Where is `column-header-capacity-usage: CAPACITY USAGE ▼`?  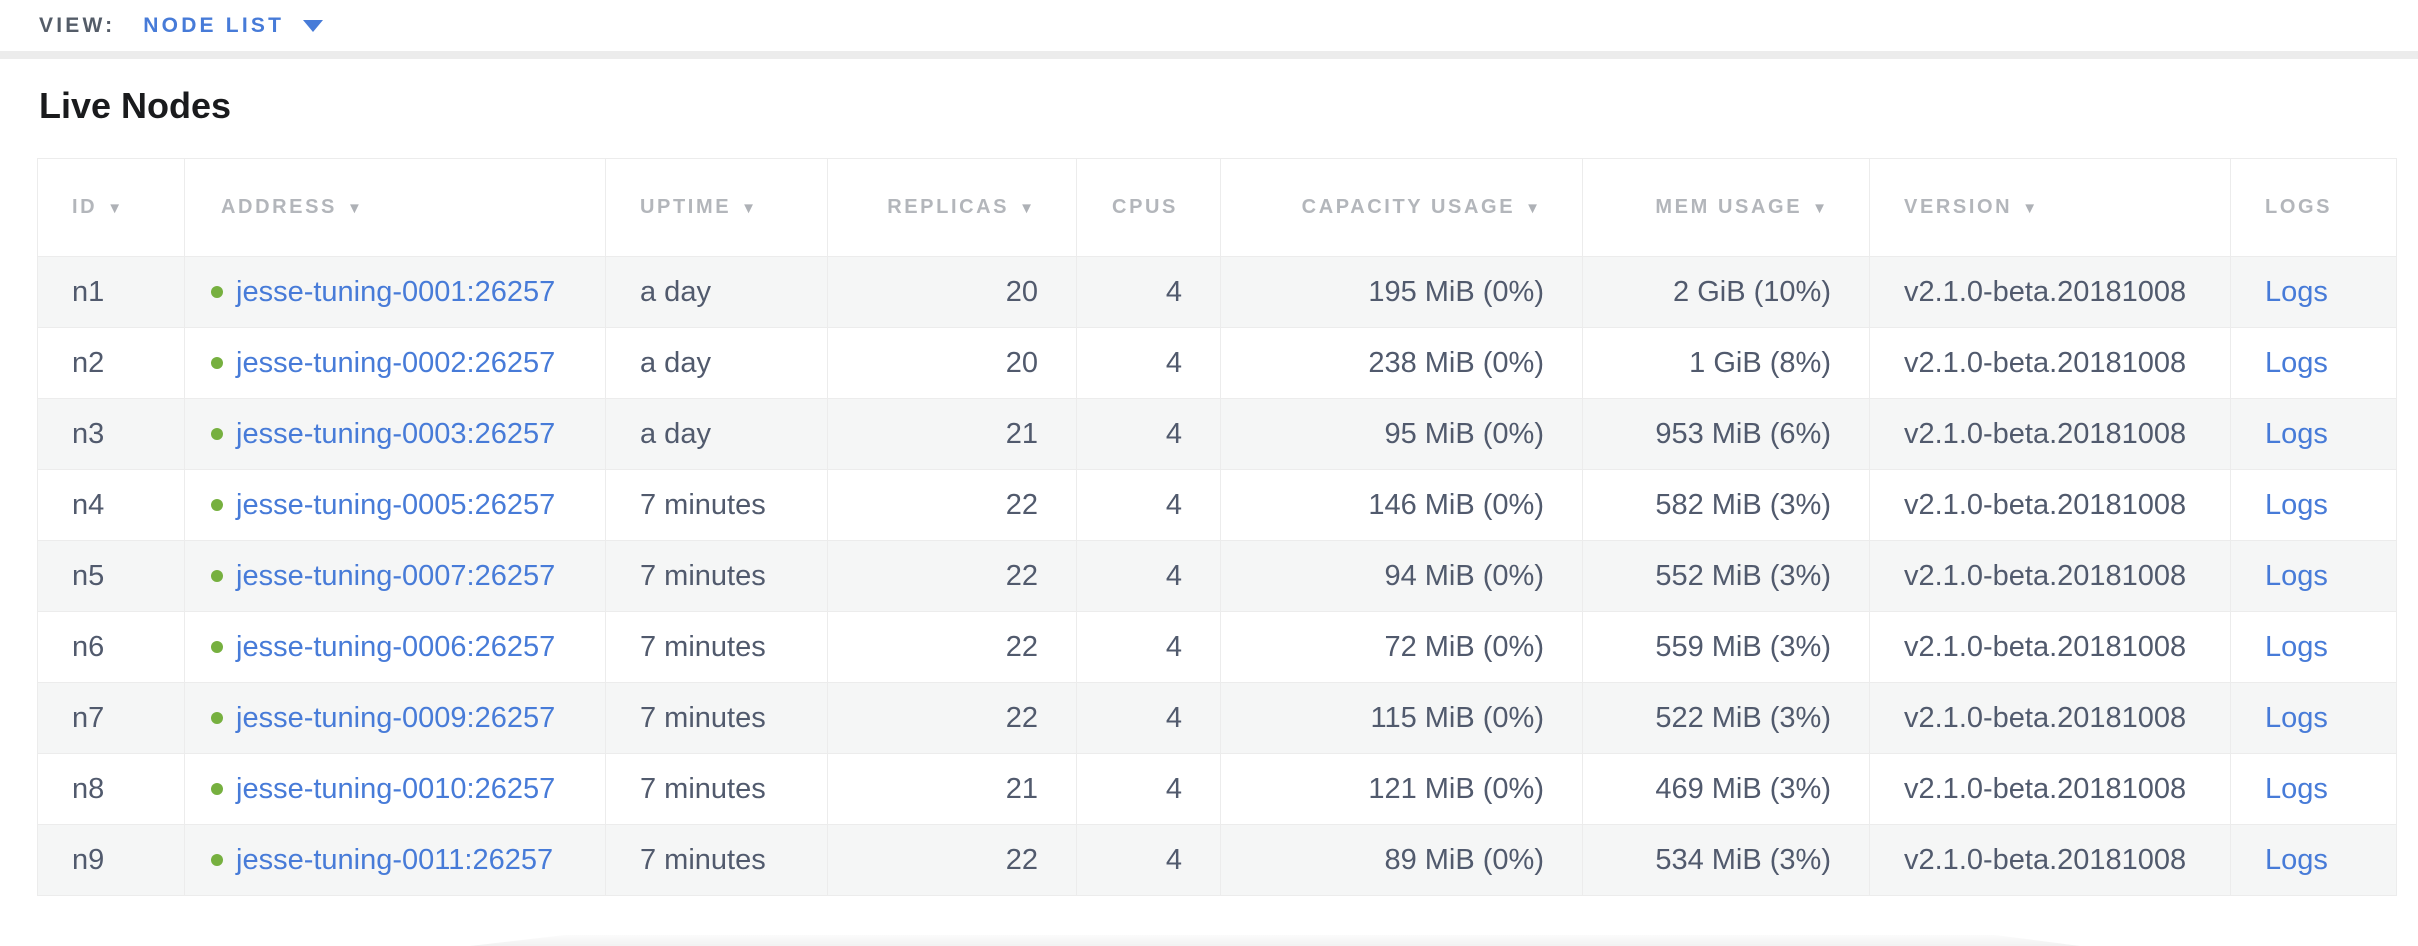 column-header-capacity-usage: CAPACITY USAGE ▼ is located at coordinates (1401, 207).